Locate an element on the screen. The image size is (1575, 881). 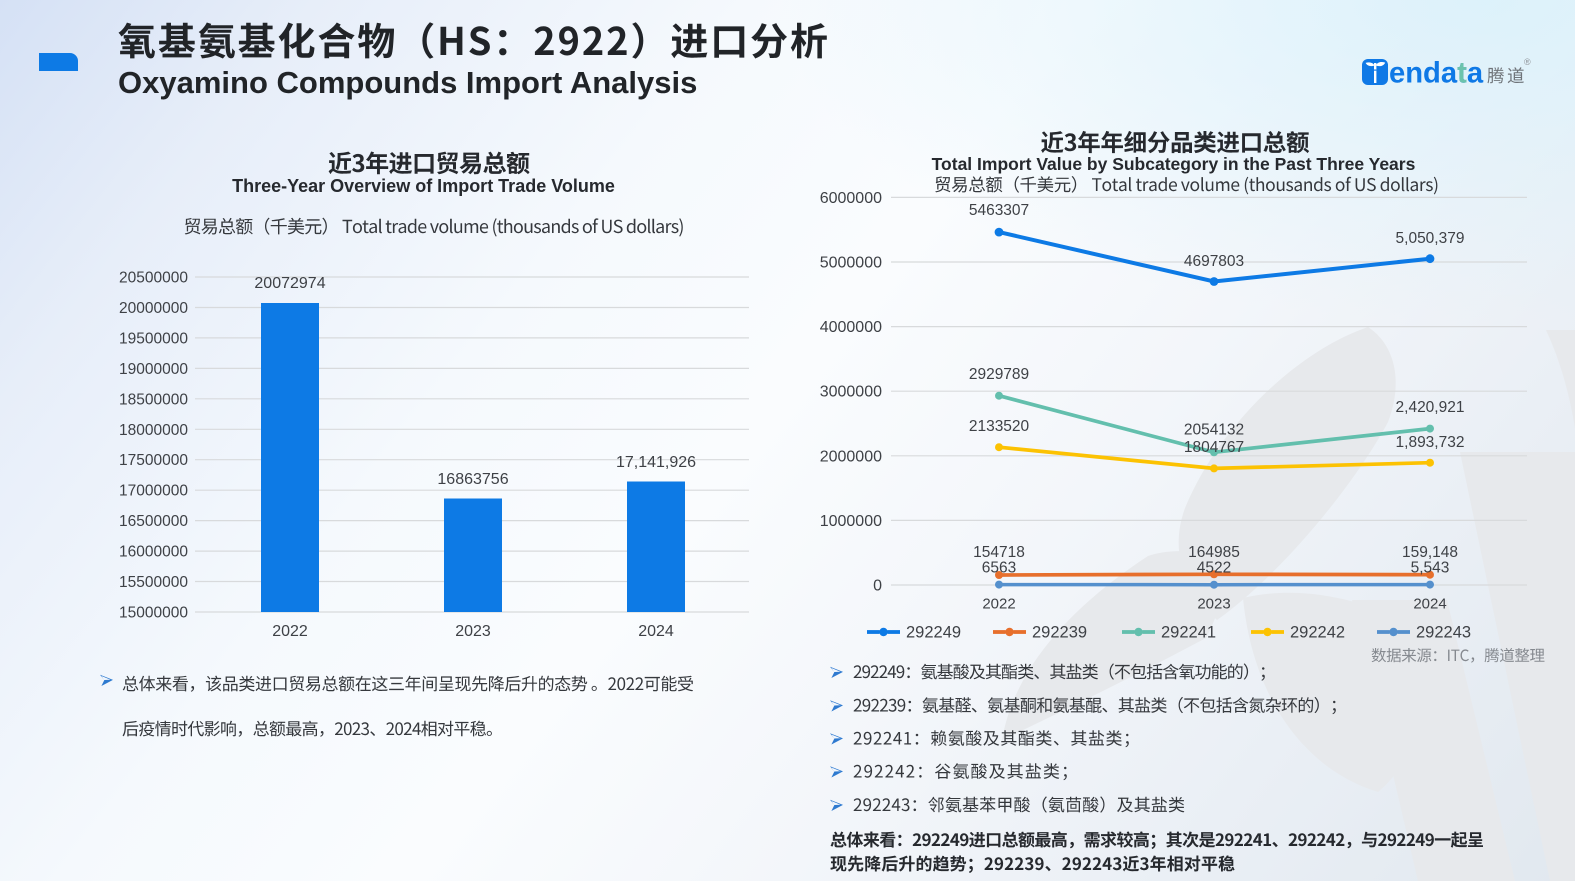
svg-text: 15000000 is located at coordinates (153, 613).